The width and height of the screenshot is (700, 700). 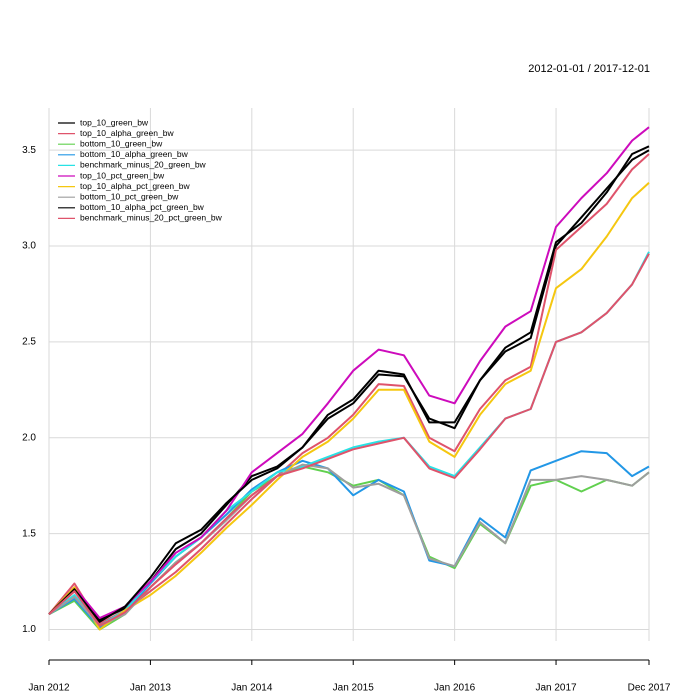 What do you see at coordinates (29, 629) in the screenshot?
I see `y-tick-label: 1.0` at bounding box center [29, 629].